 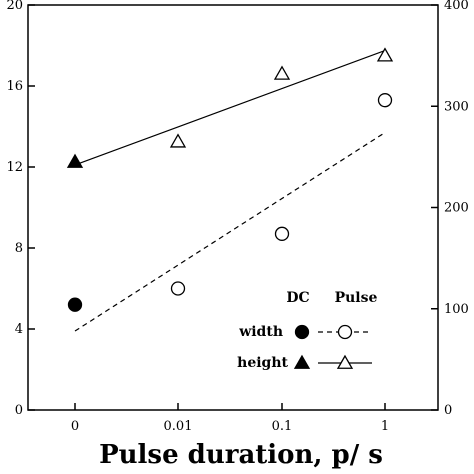 I want to click on legend-label-height: height, so click(x=262, y=363).